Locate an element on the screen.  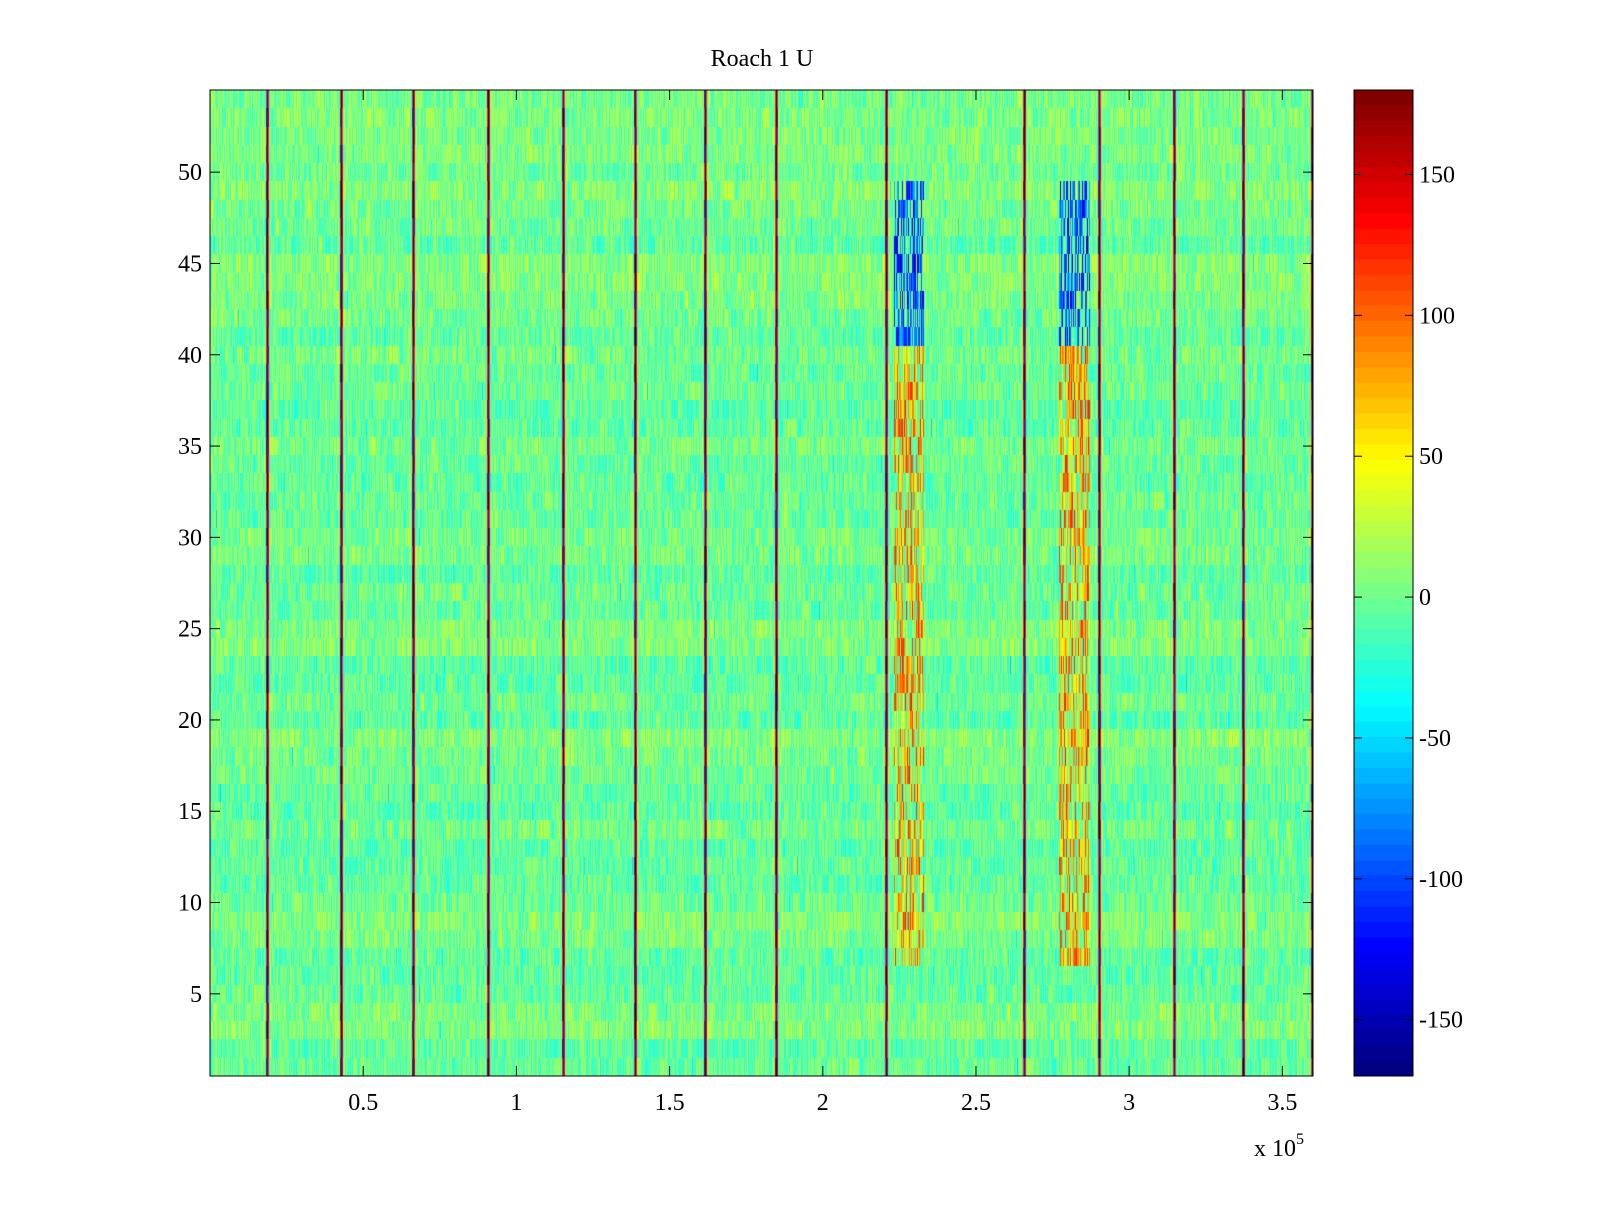
y-tick-label: 15 is located at coordinates (190, 812).